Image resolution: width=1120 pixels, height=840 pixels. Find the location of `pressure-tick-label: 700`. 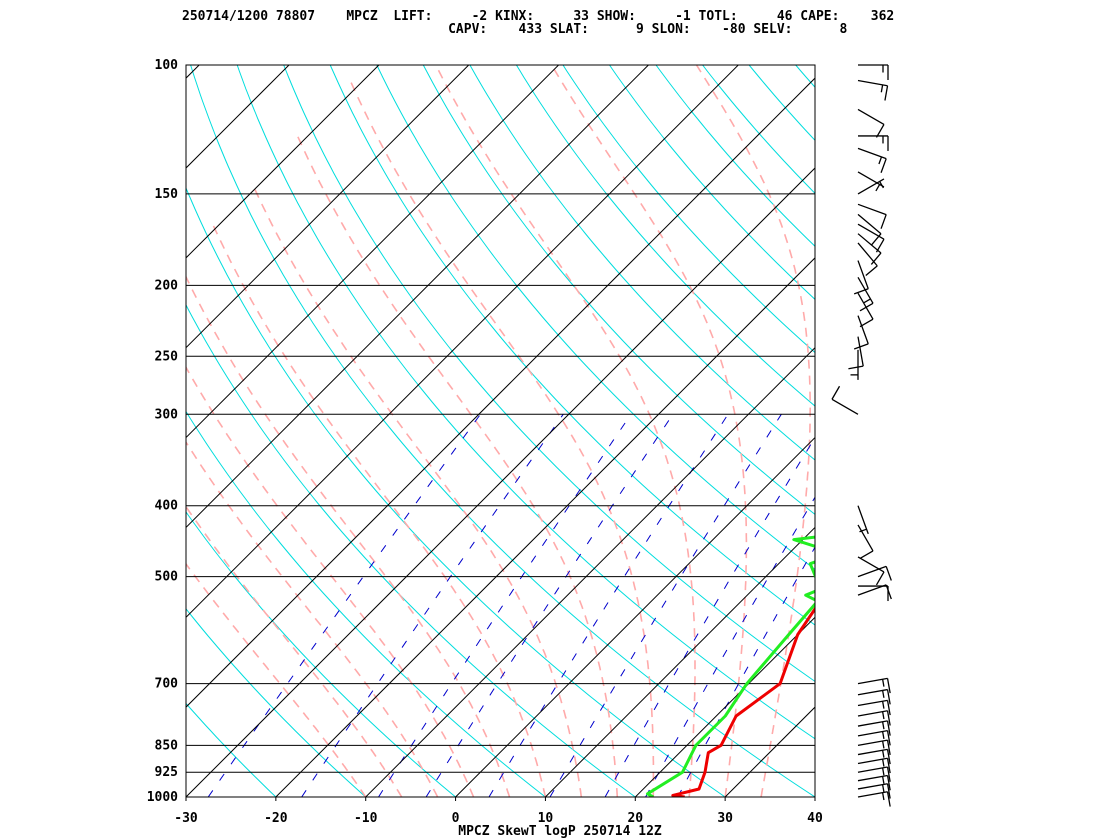

pressure-tick-label: 700 is located at coordinates (167, 684).